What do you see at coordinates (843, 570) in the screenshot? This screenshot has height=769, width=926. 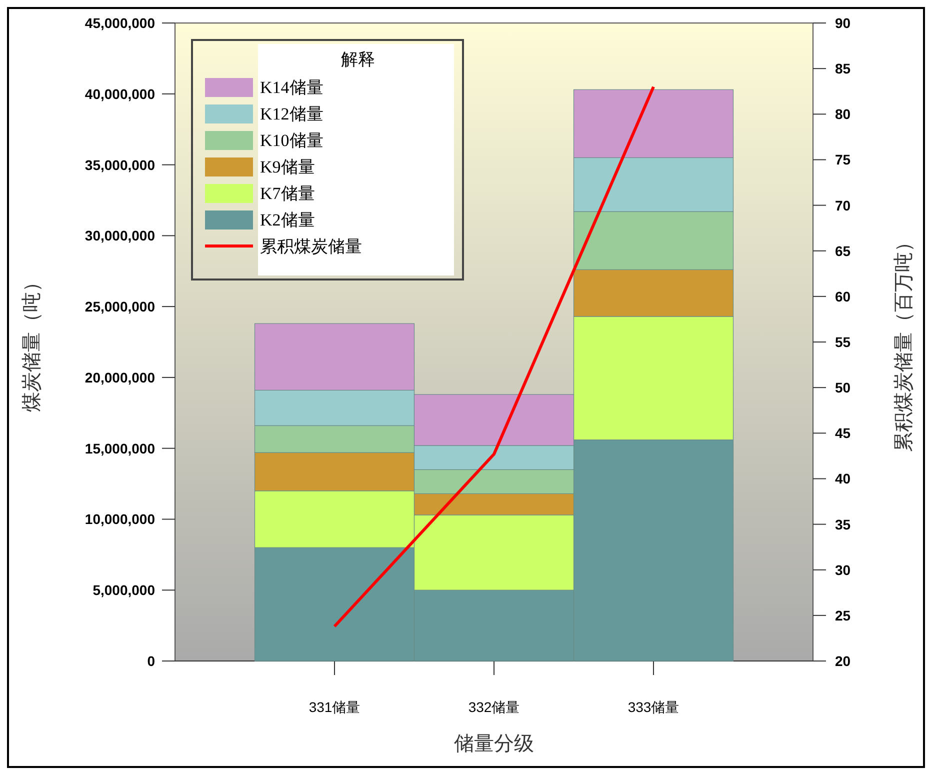 I see `y2-tick-label: 30` at bounding box center [843, 570].